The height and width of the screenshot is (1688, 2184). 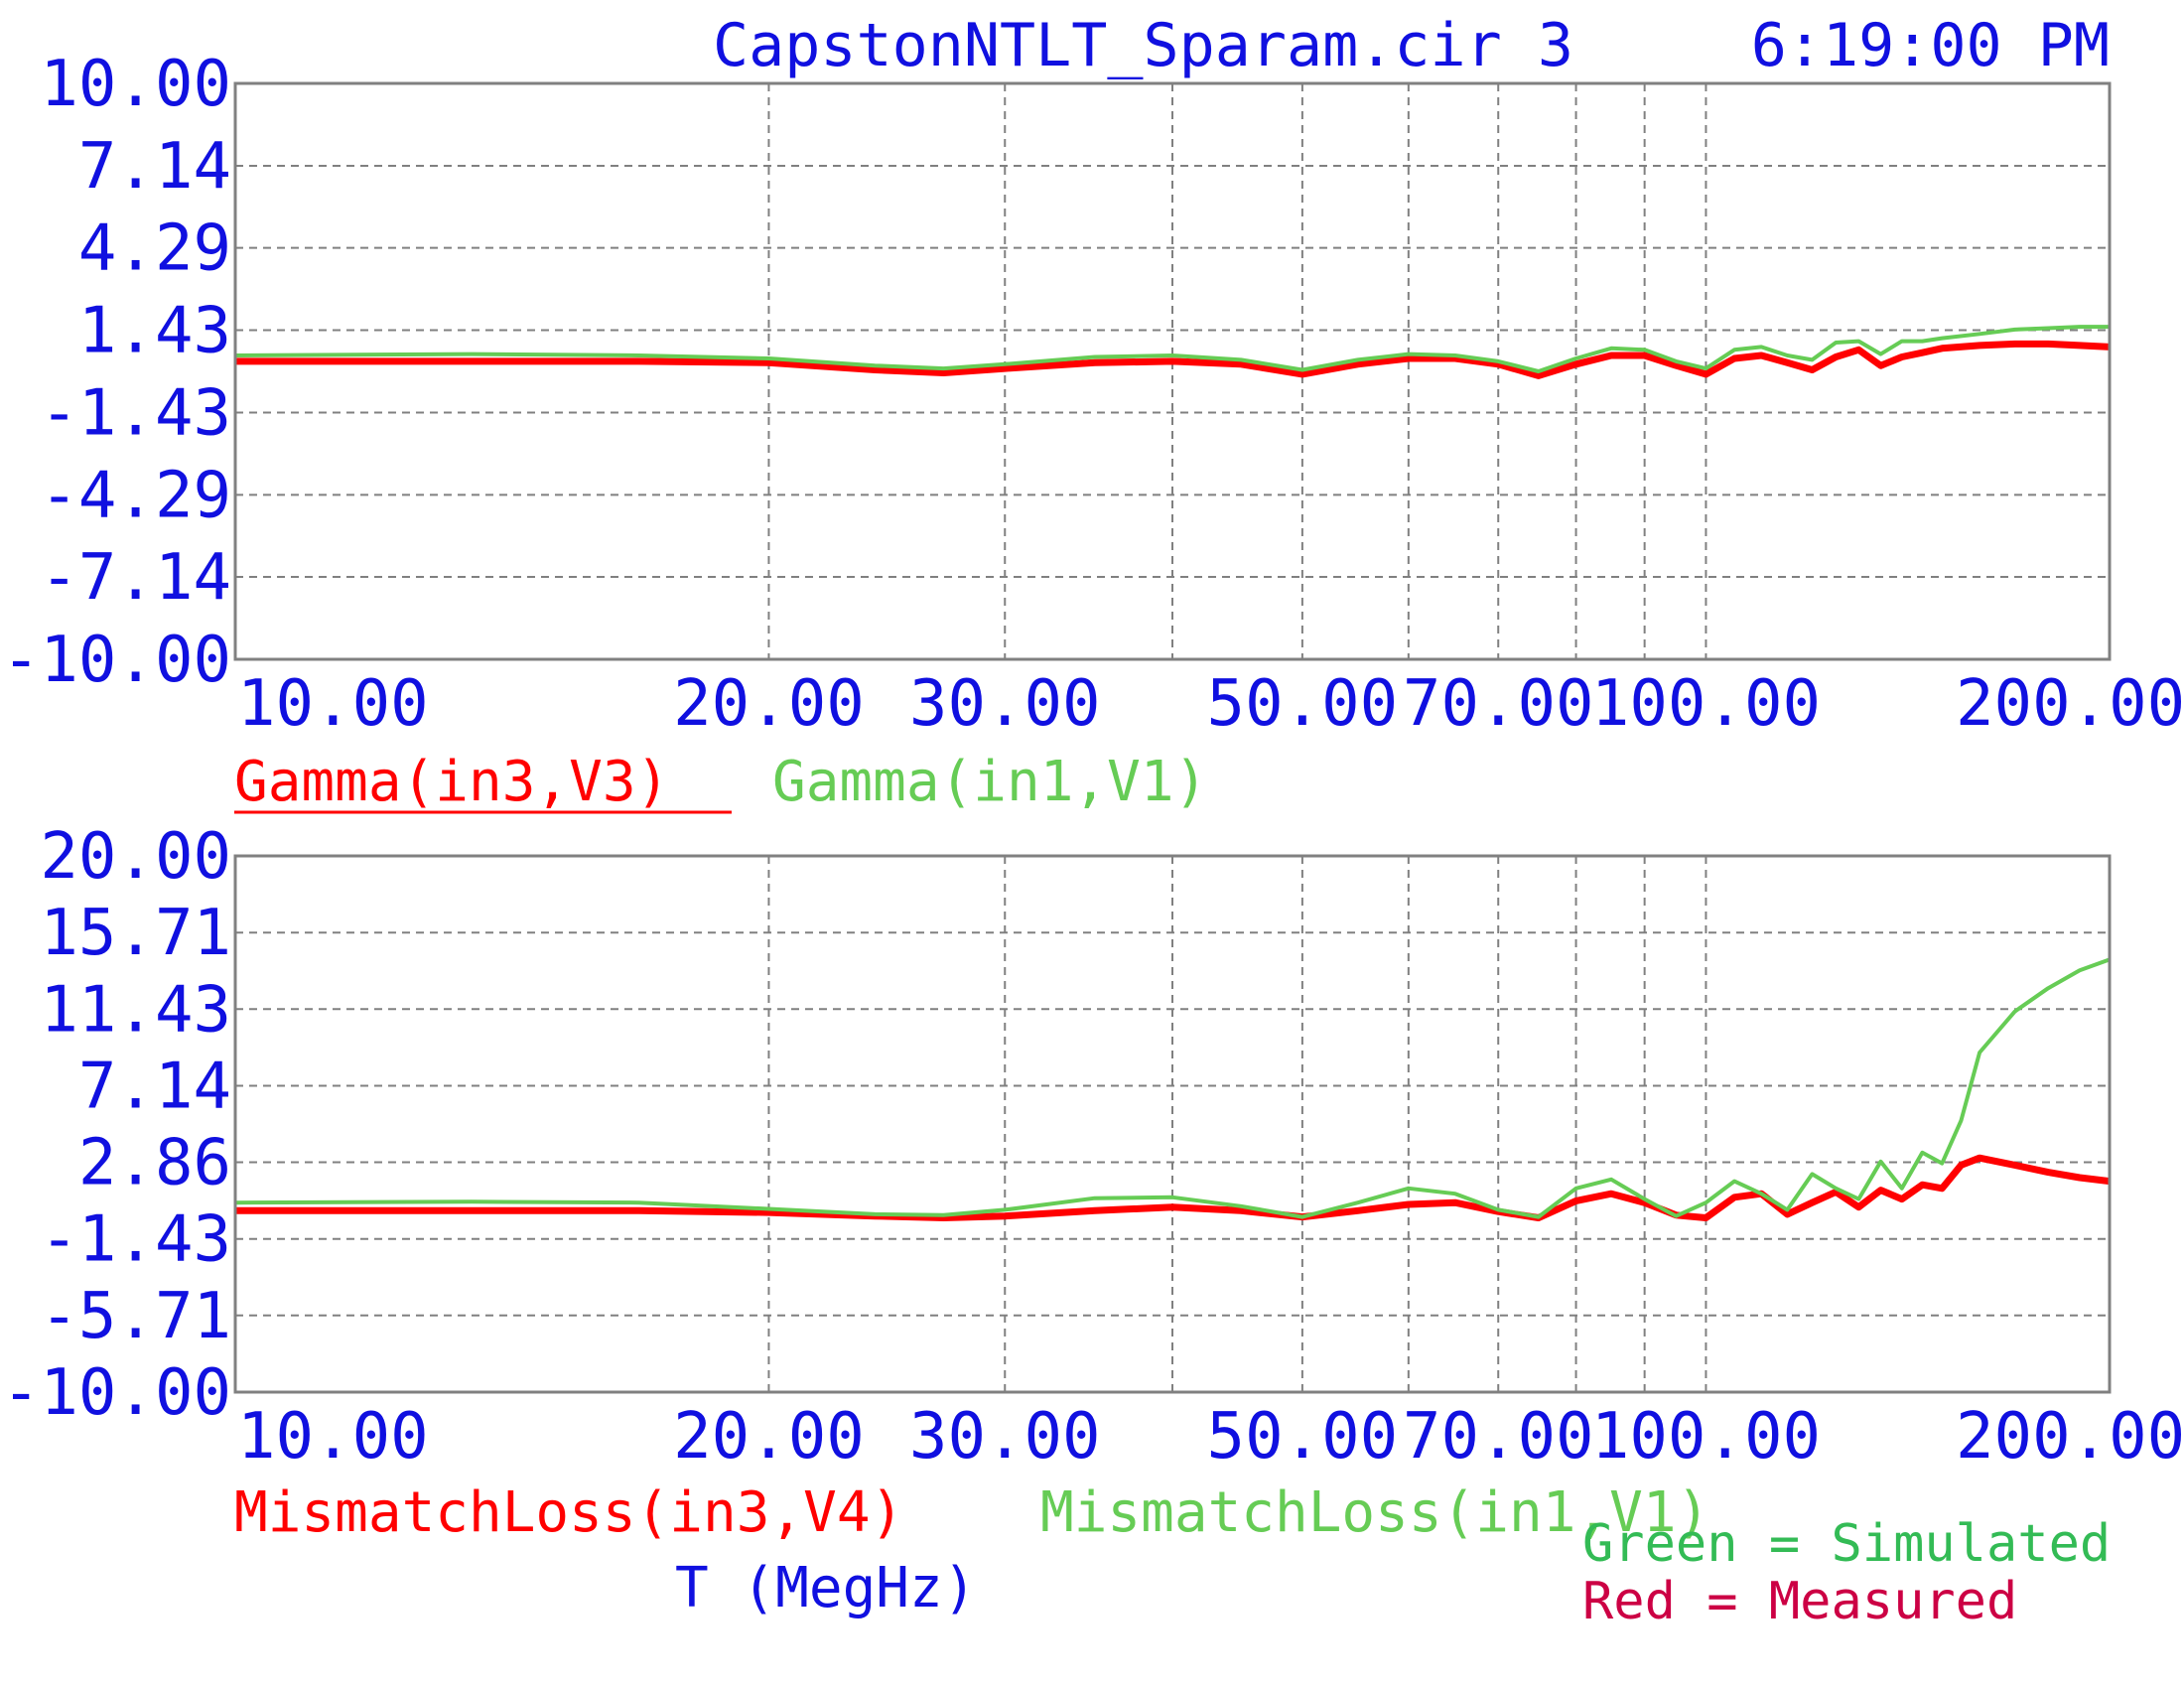 What do you see at coordinates (116, 372) in the screenshot?
I see `gamma-y-tick-labels: 10.00 7.14 4.29 1.43 -1.43 -4.29 -7.14 -10.00` at bounding box center [116, 372].